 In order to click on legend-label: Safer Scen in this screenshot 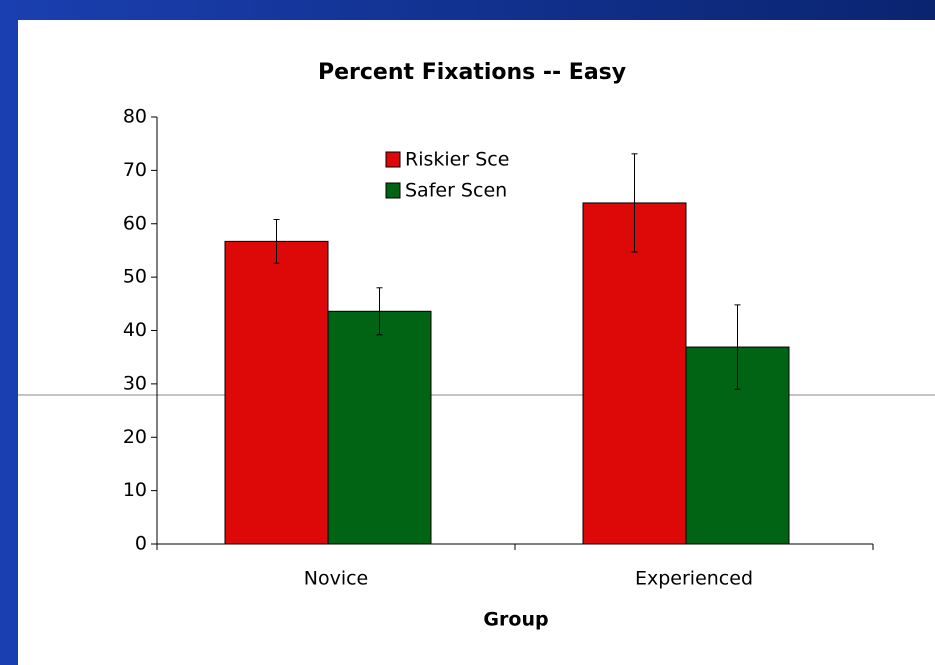, I will do `click(456, 191)`.